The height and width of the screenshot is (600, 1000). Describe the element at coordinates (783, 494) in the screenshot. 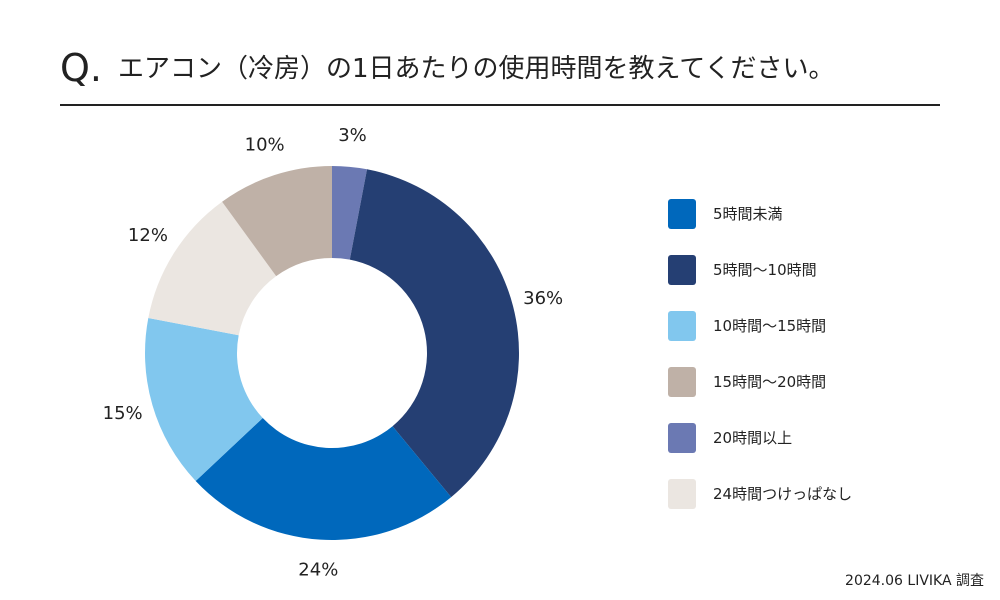

I see `legend-label: 24時間つけっぱなし` at that location.